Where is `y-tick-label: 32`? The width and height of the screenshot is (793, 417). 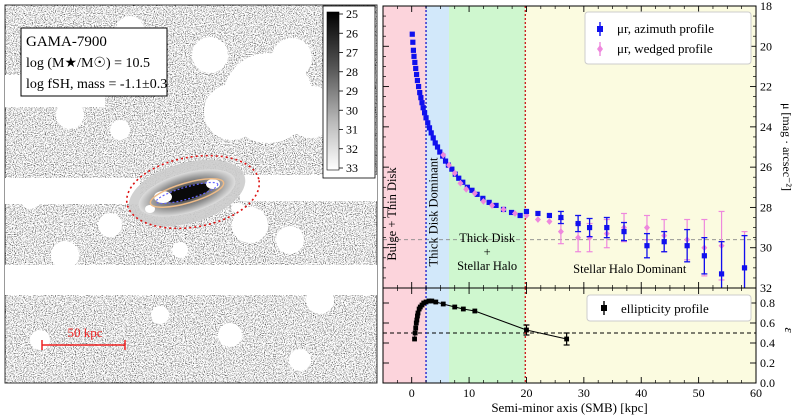
y-tick-label: 32 is located at coordinates (766, 288).